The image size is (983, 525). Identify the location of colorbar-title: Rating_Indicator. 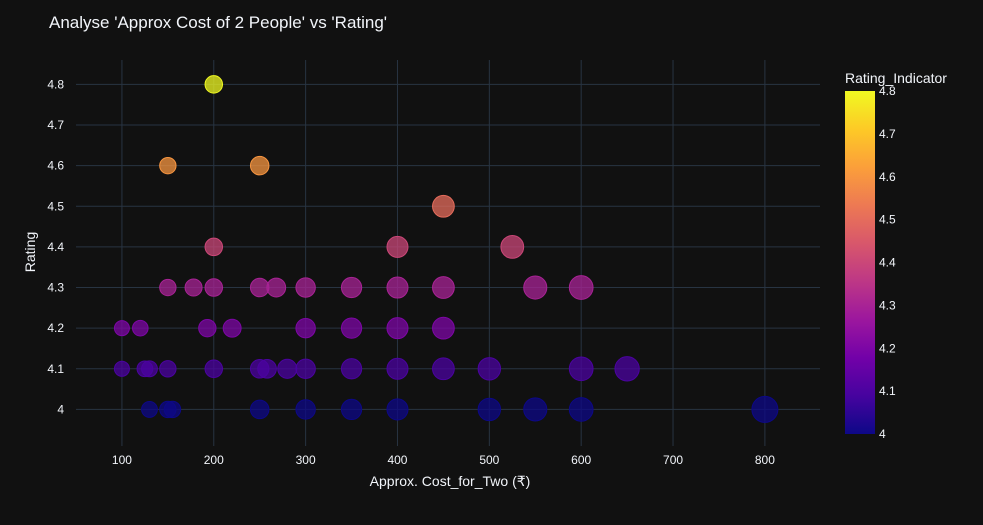
(896, 78).